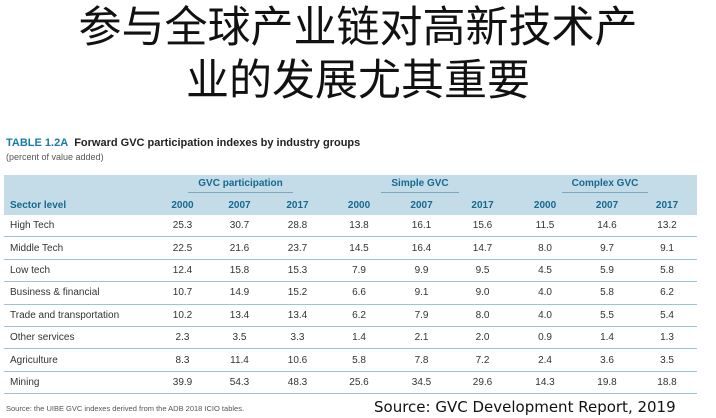 The image size is (716, 418). What do you see at coordinates (79, 338) in the screenshot?
I see `sector-cell: Other services` at bounding box center [79, 338].